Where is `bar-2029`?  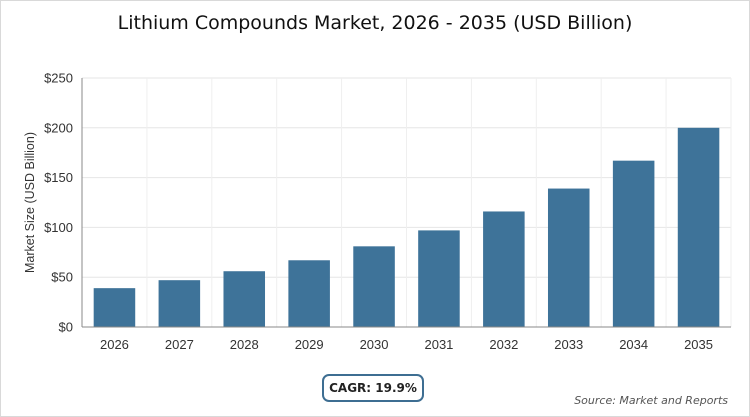 bar-2029 is located at coordinates (309, 293).